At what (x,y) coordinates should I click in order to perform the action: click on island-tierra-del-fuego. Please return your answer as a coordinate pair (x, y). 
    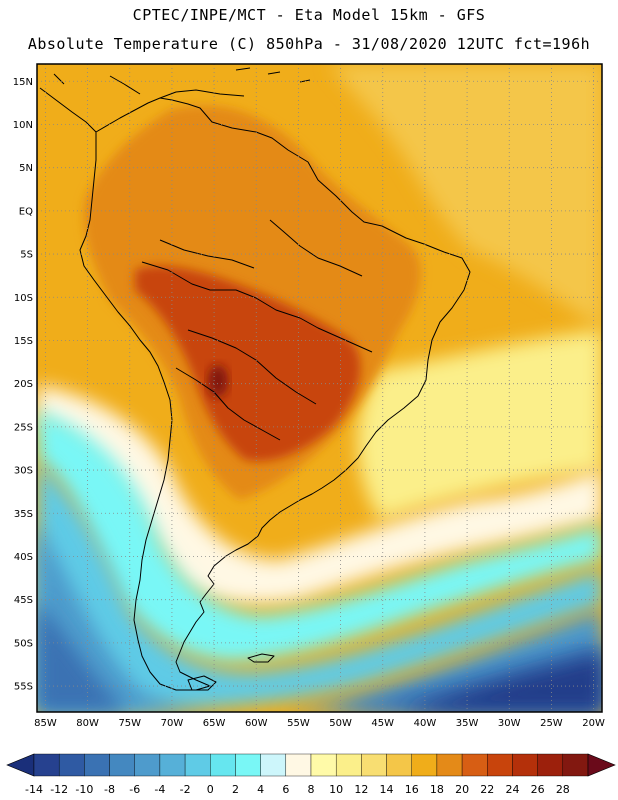
    Looking at the image, I should click on (202, 683).